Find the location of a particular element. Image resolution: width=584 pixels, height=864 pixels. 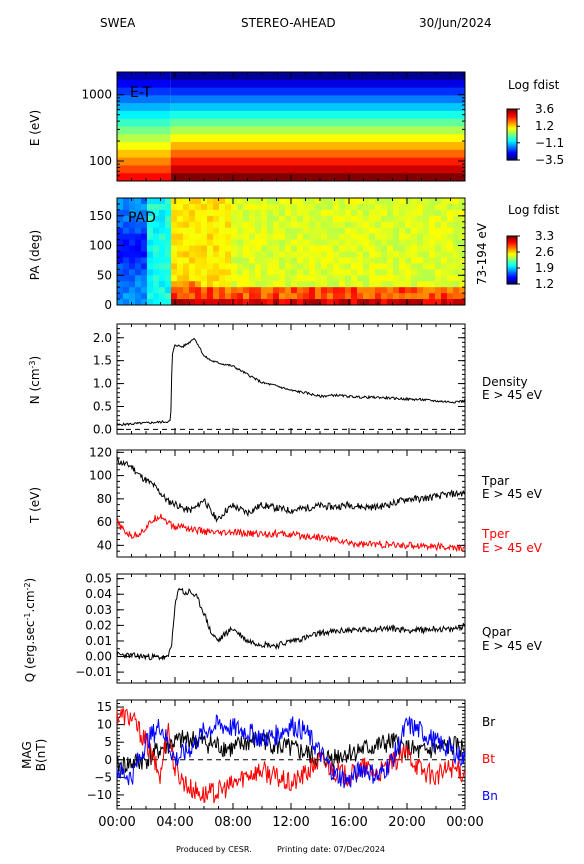

instrument-label: SWEA is located at coordinates (118, 23).